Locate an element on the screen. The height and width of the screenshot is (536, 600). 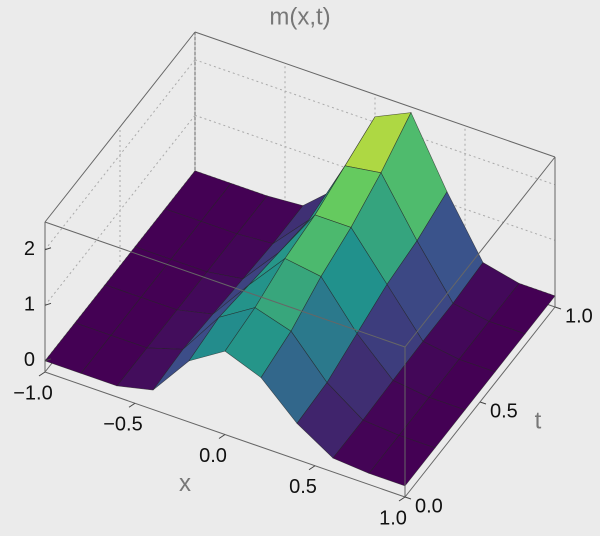
x-axis-label: x is located at coordinates (185, 483).